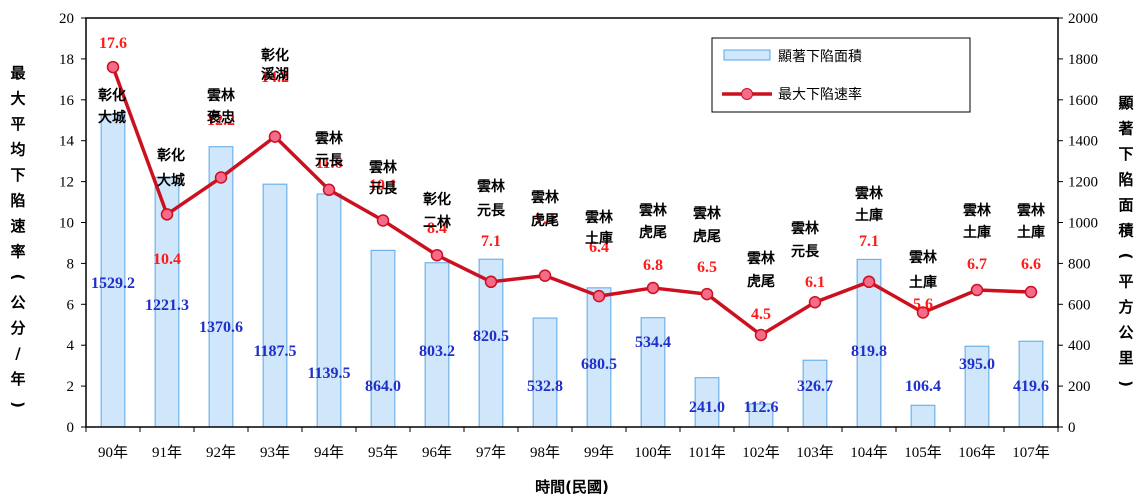 The width and height of the screenshot is (1145, 500). I want to click on right-tick-label: 1800, so click(1083, 60).